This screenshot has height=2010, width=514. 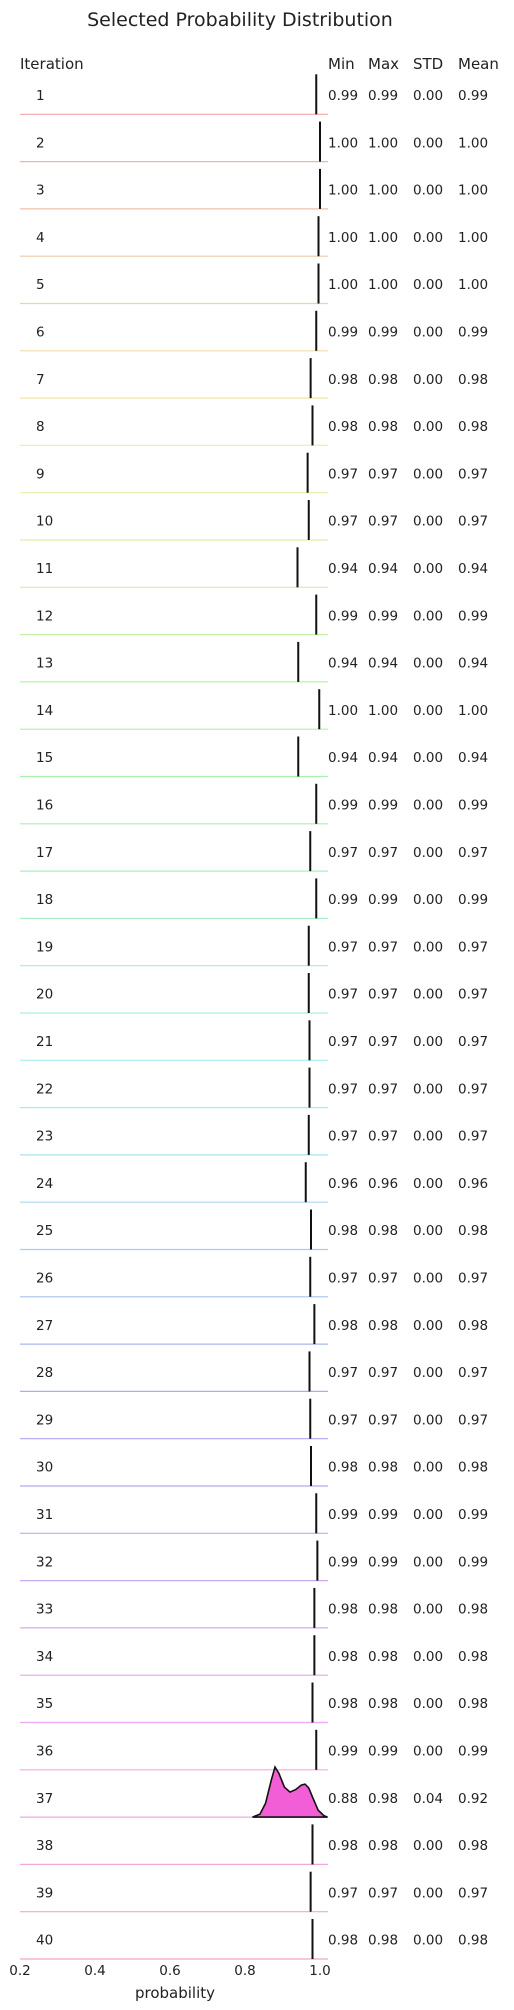 I want to click on iteration-label: 16, so click(x=44, y=806).